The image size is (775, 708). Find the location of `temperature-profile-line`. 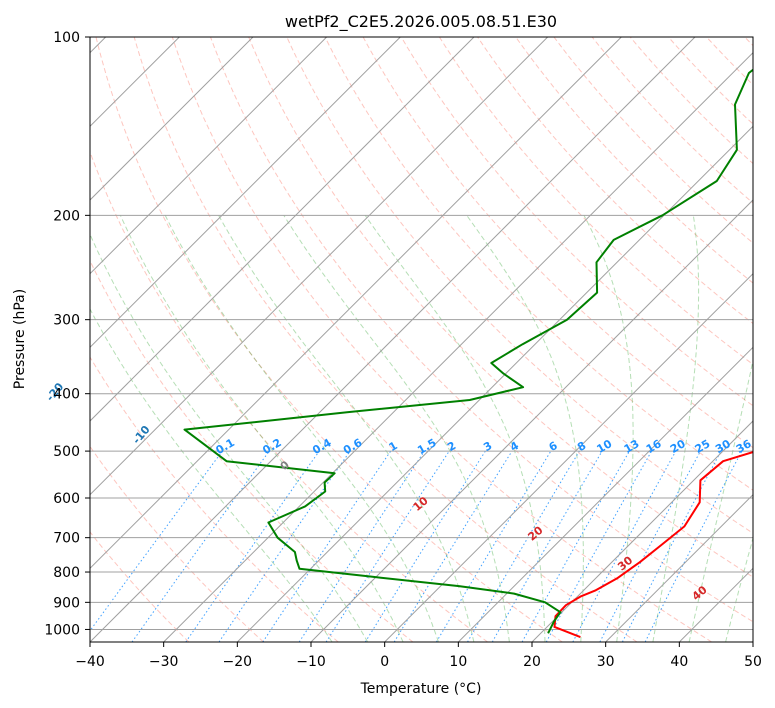

temperature-profile-line is located at coordinates (653, 544).